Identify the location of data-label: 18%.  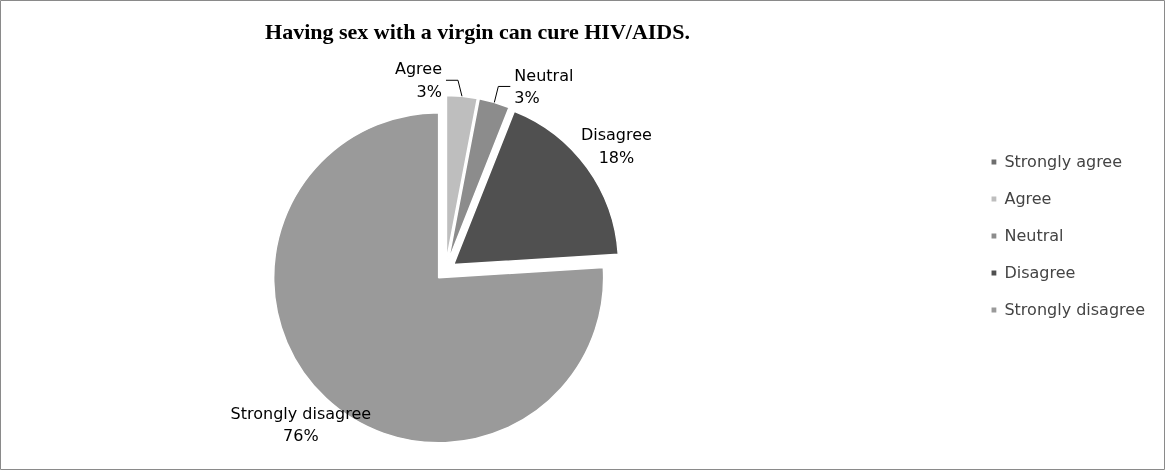
(616, 158).